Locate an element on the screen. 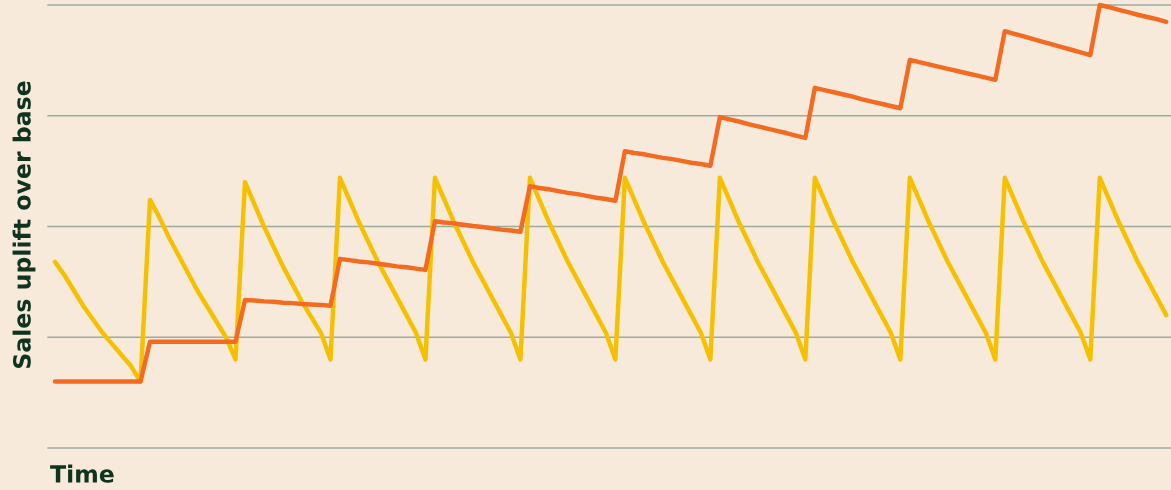  y-axis-title: Sales uplift over base is located at coordinates (24, 224).